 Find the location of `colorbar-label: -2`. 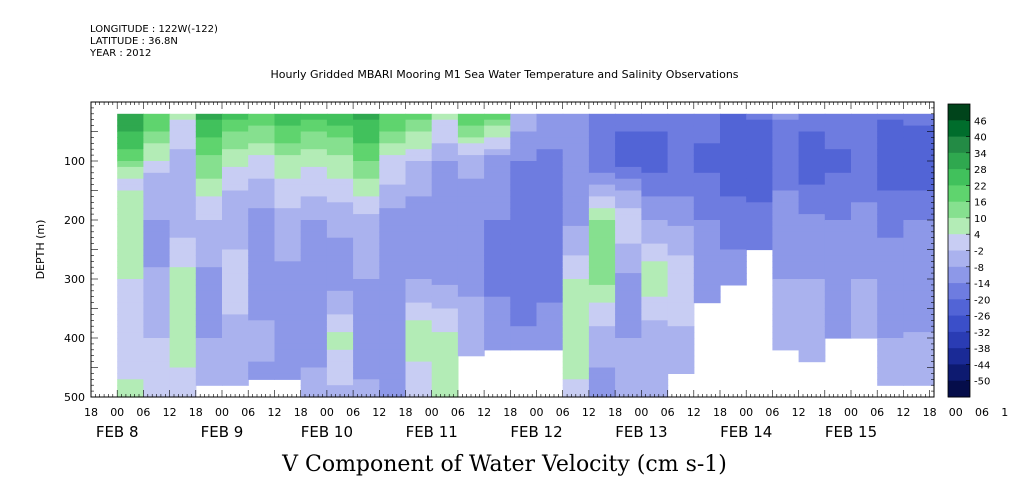

colorbar-label: -2 is located at coordinates (979, 252).